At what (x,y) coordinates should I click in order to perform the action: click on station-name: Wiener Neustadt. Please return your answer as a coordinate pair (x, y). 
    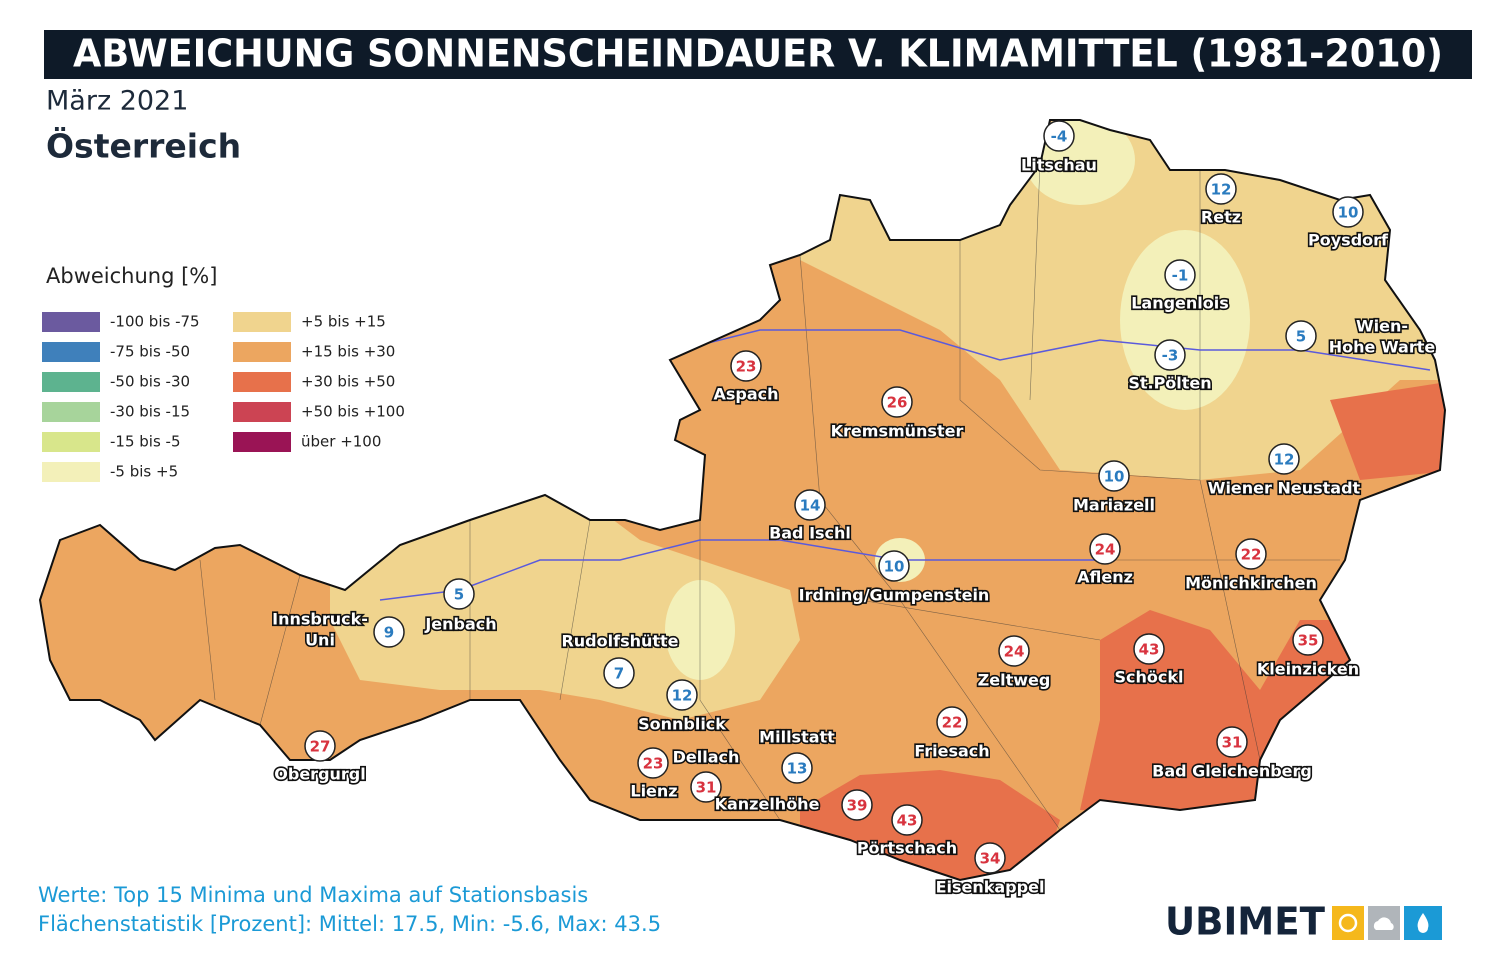
    Looking at the image, I should click on (1284, 488).